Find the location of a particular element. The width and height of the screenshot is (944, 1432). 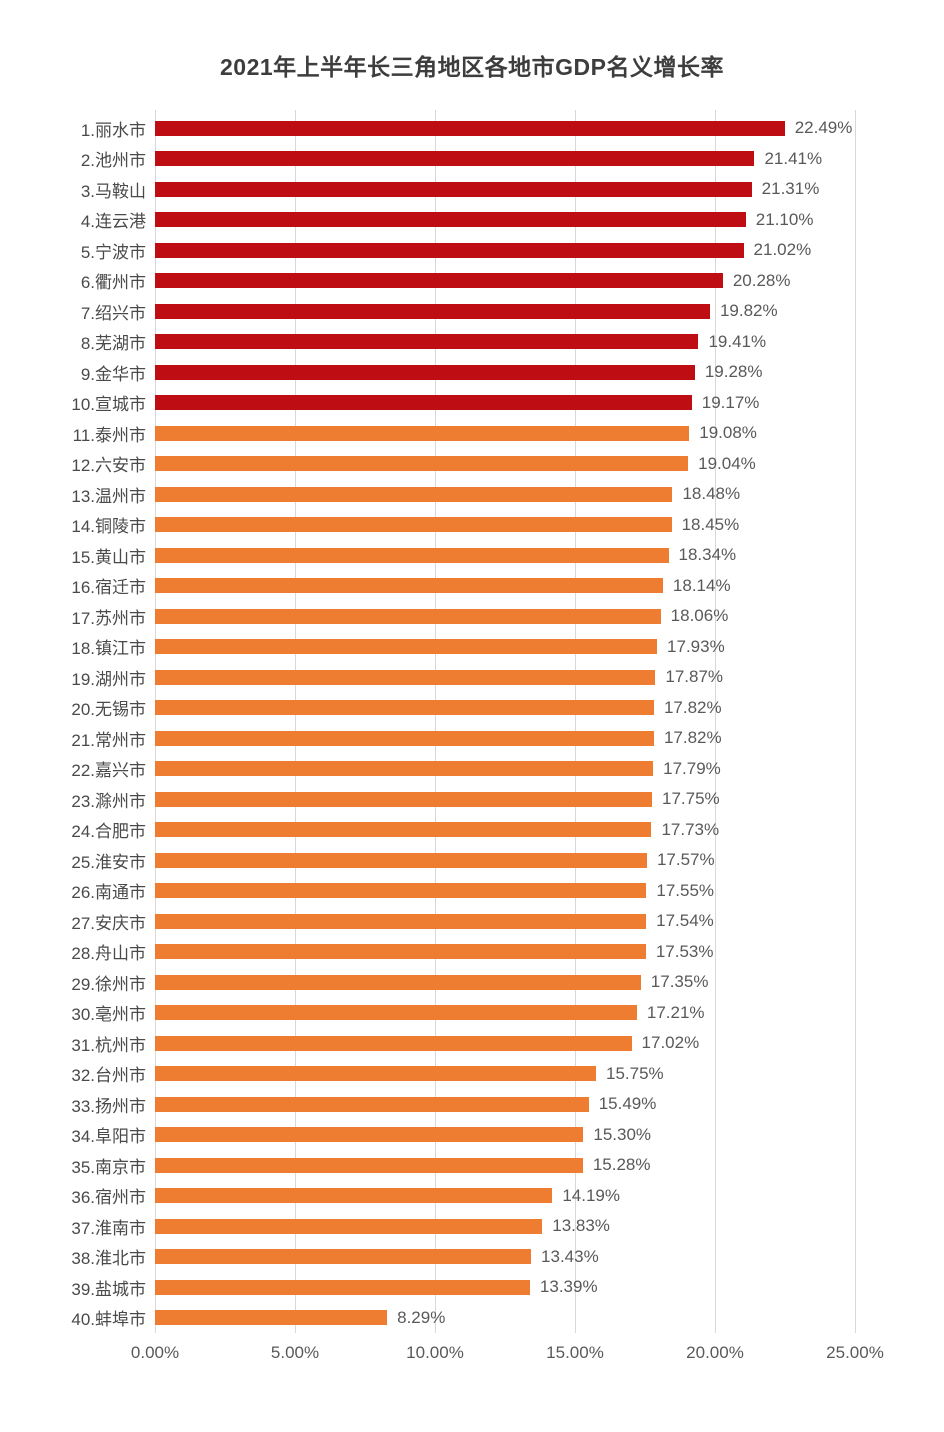

value-label: 17.21% is located at coordinates (675, 1012).